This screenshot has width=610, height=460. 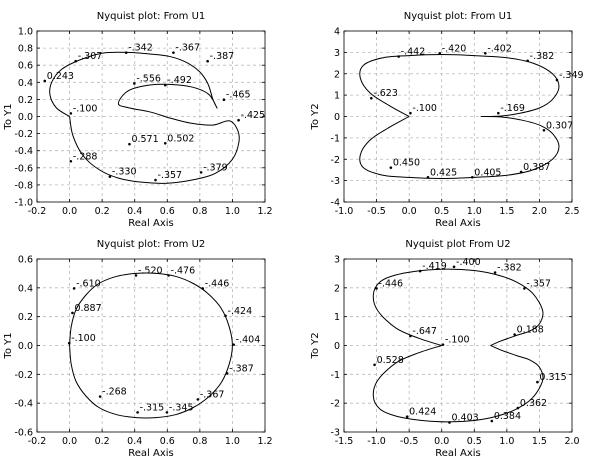 I want to click on frequency-label: -.623, so click(x=385, y=93).